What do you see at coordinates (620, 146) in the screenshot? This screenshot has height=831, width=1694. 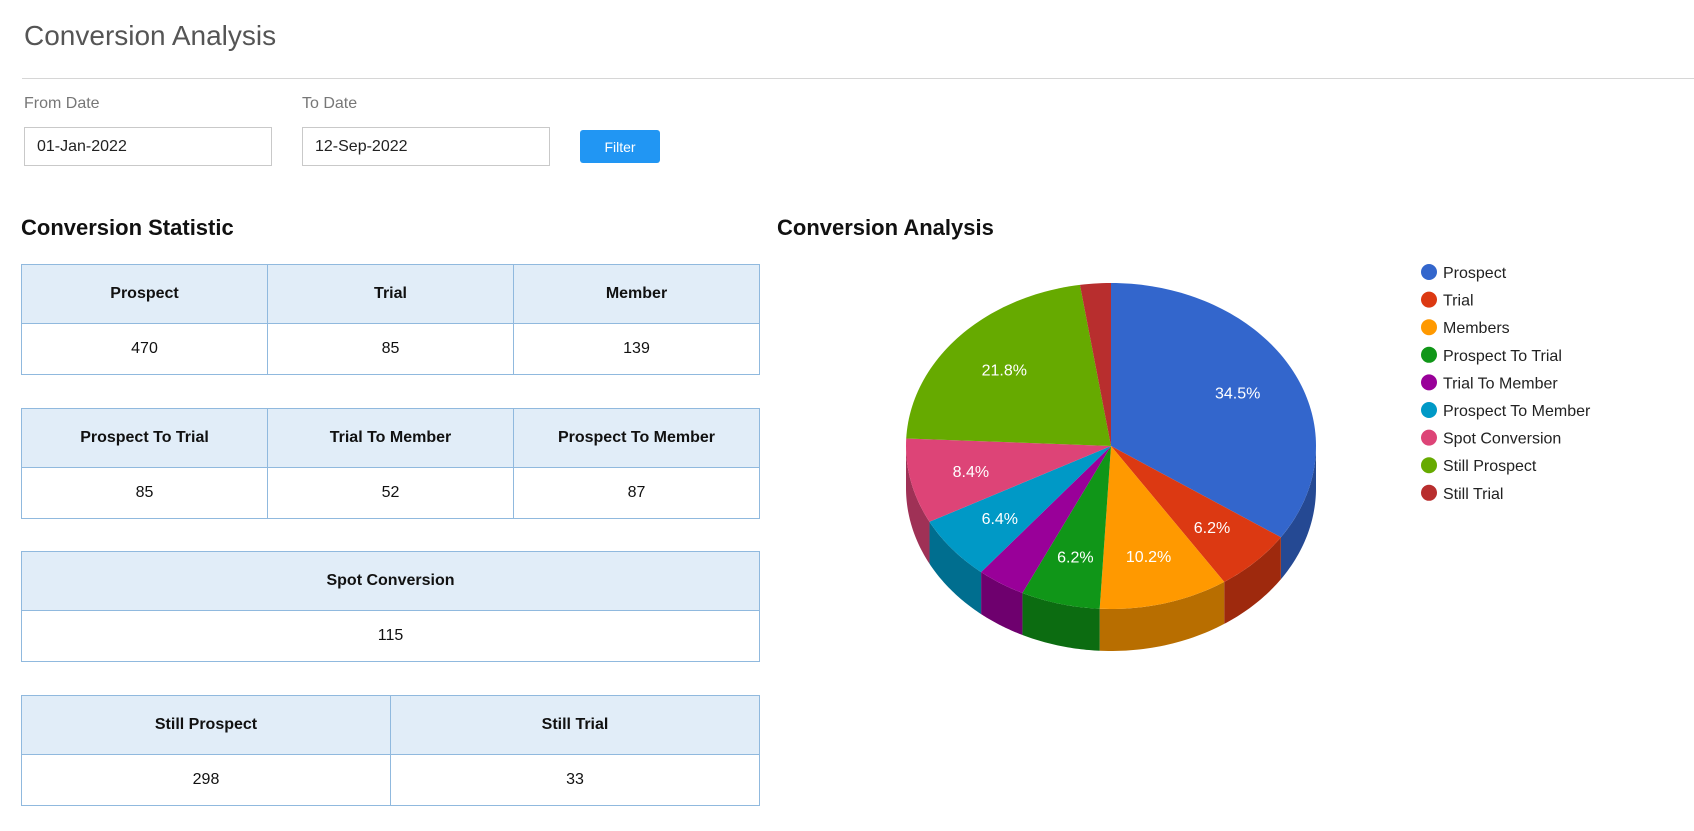 I see `filter-button: Filter` at bounding box center [620, 146].